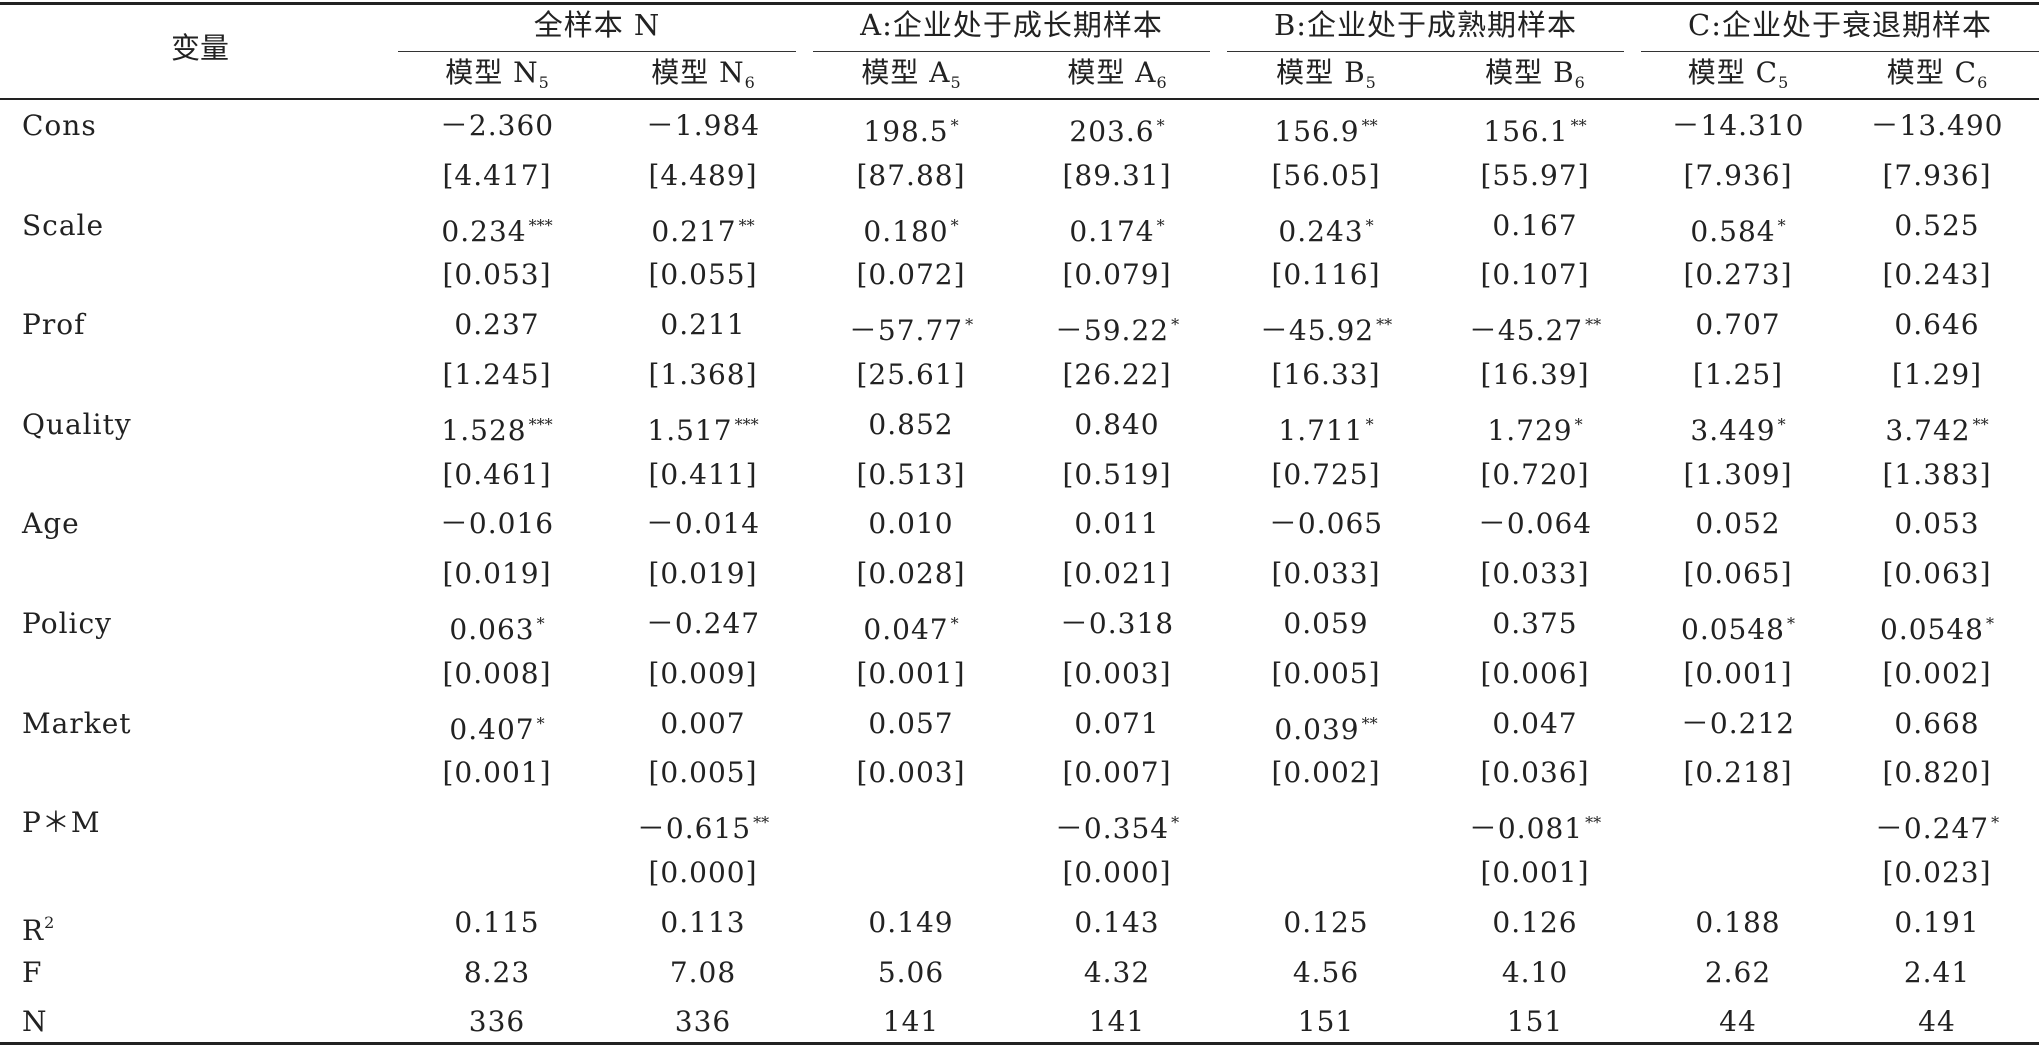  Describe the element at coordinates (1326, 175) in the screenshot. I see `standard-error-cell: [56.05]` at that location.